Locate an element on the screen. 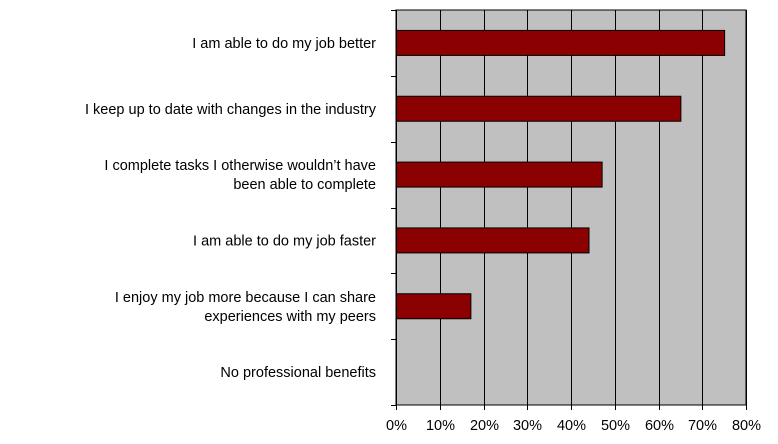  x-tick-label: 30% is located at coordinates (527, 426).